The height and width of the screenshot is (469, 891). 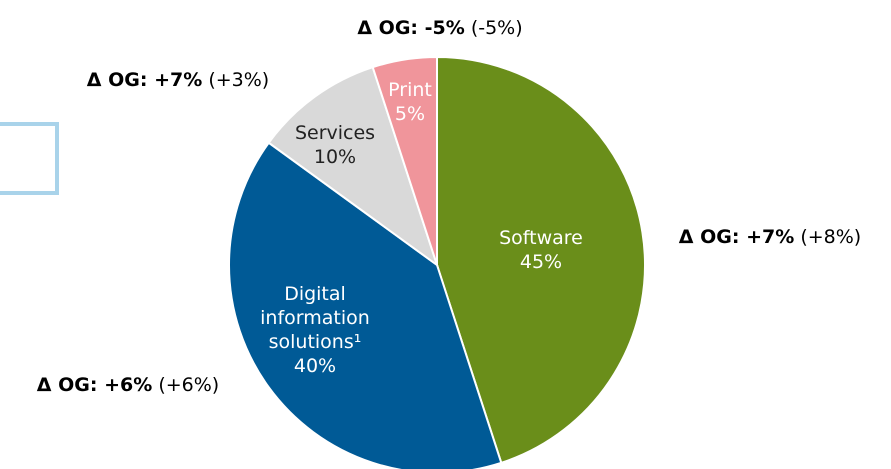 I want to click on slice-label: Print 5%, so click(x=410, y=102).